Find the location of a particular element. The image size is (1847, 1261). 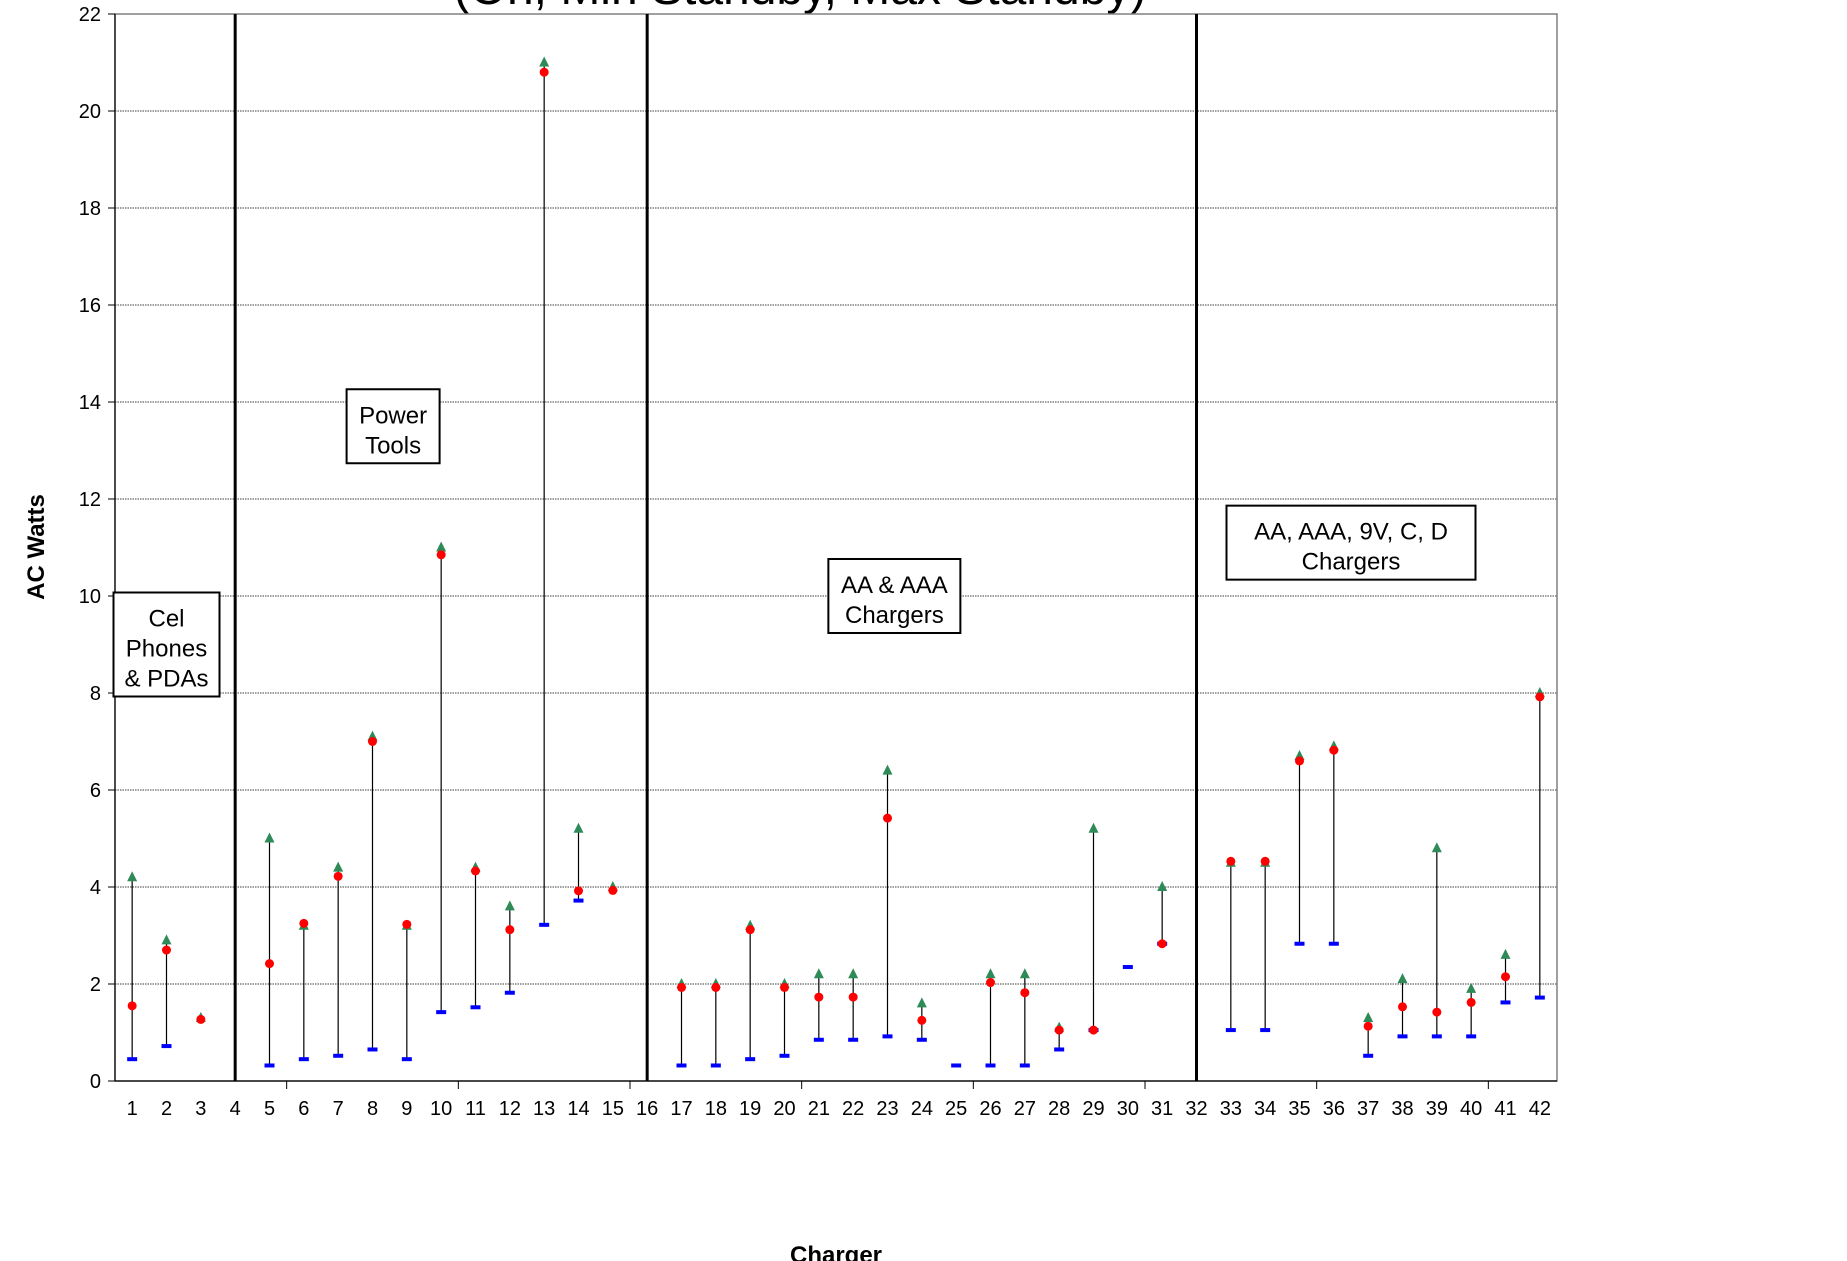

y-axis: 0246810121416182022 is located at coordinates (97, 548).